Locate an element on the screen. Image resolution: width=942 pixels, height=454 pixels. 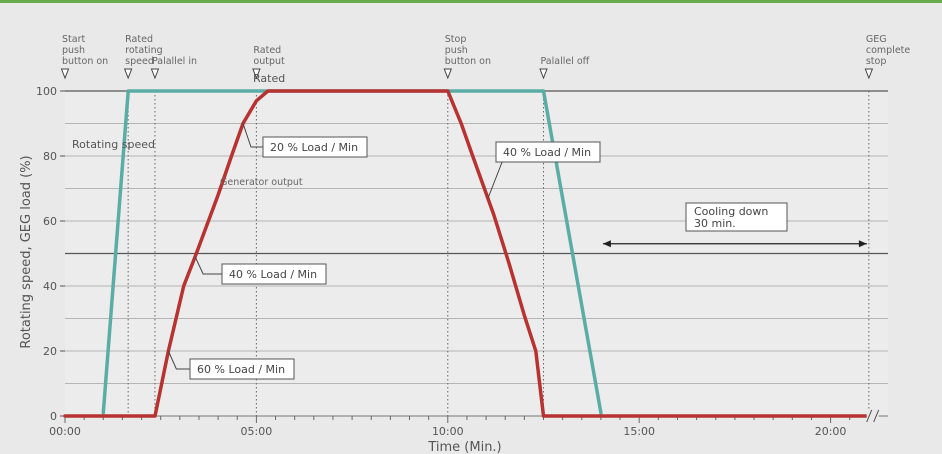
y-tick-label: 0 is located at coordinates (53, 416).